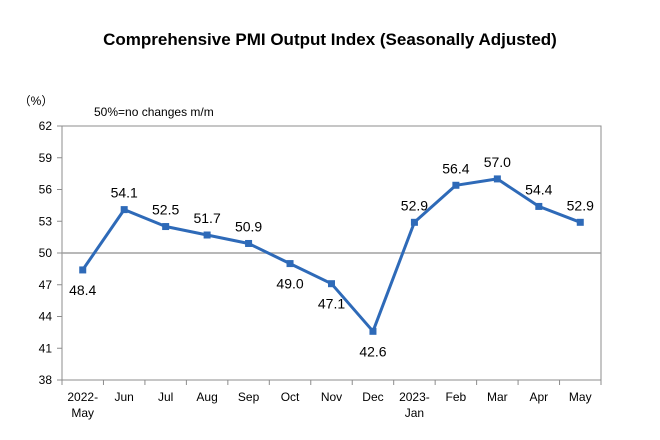 The height and width of the screenshot is (440, 660). I want to click on y-tick-label: 47, so click(46, 285).